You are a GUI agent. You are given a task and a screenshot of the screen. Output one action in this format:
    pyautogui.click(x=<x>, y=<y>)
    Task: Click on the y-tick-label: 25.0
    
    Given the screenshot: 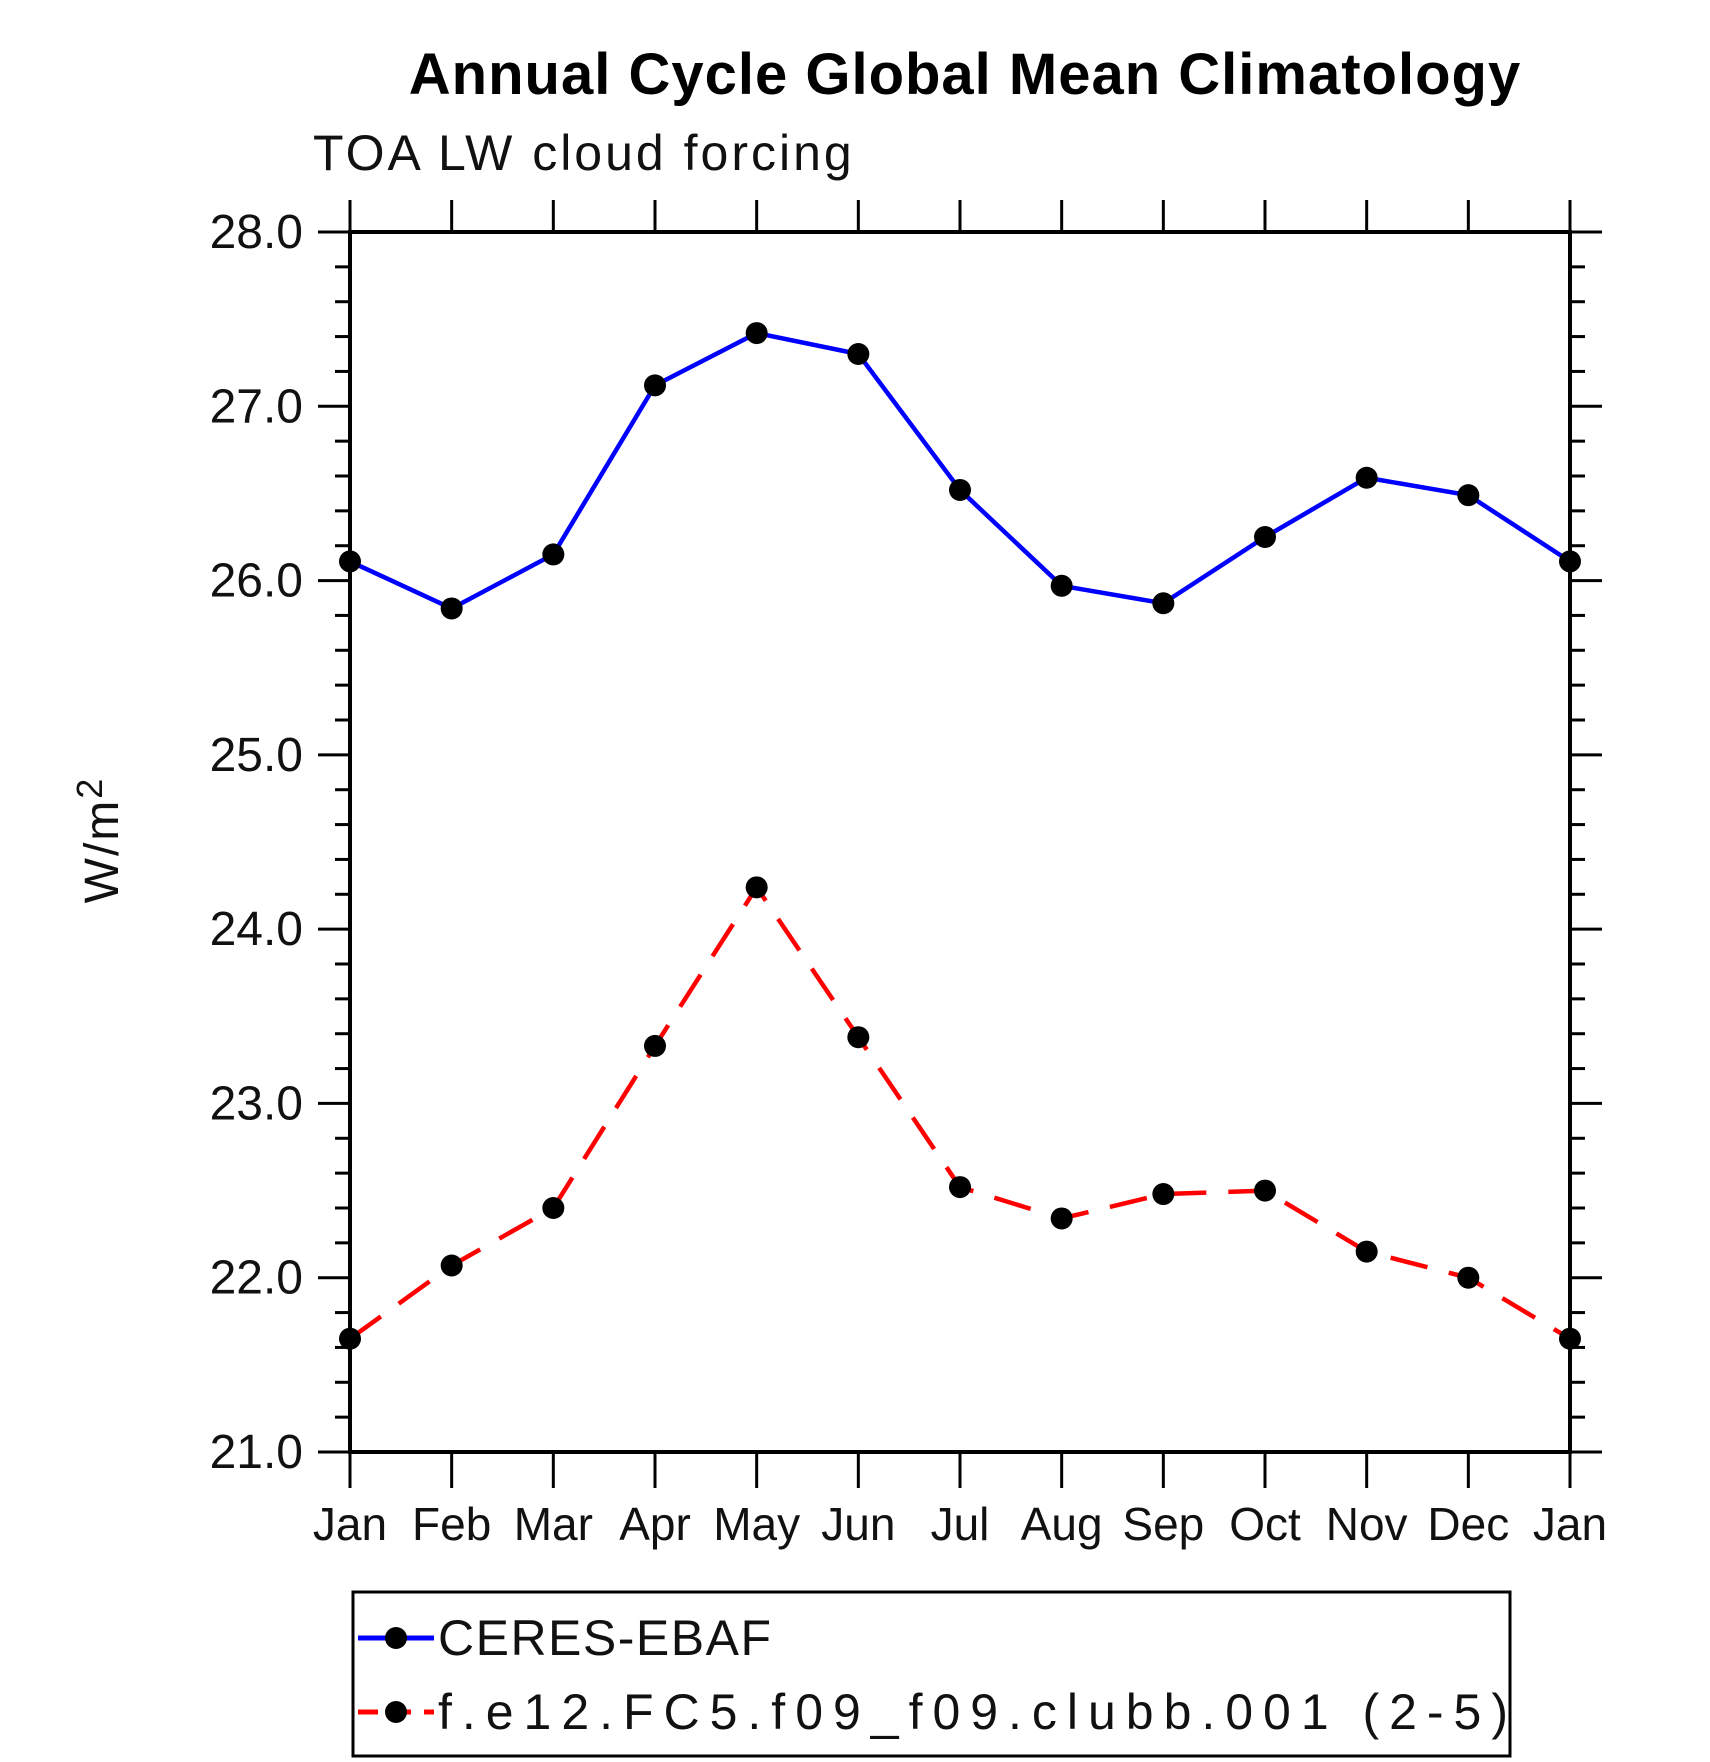 What is the action you would take?
    pyautogui.click(x=256, y=755)
    